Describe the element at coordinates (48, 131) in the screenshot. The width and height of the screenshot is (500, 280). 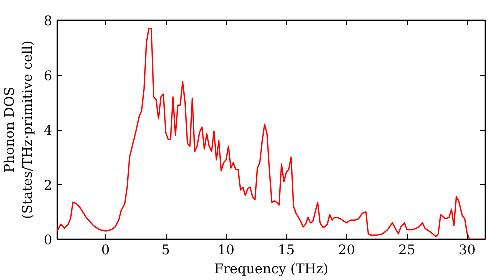
I see `y-tick-label: 4` at that location.